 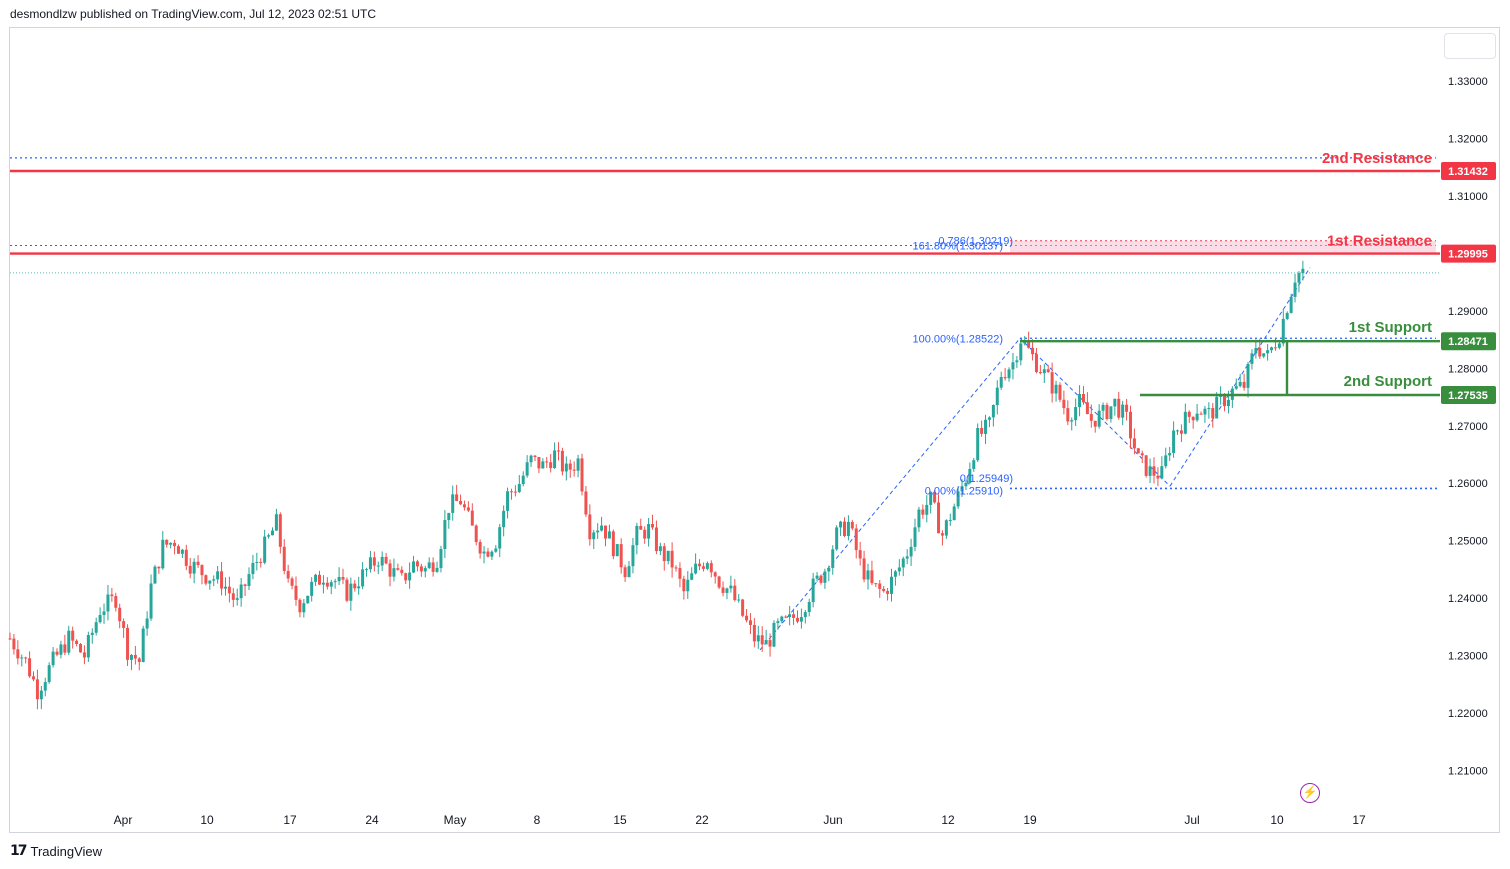 What do you see at coordinates (123, 820) in the screenshot?
I see `x-tick-label: Apr` at bounding box center [123, 820].